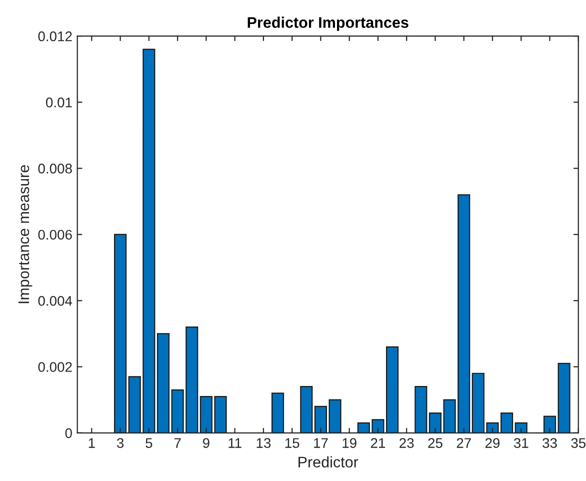 Image resolution: width=586 pixels, height=481 pixels. I want to click on y-tick-label: 0.004, so click(55, 301).